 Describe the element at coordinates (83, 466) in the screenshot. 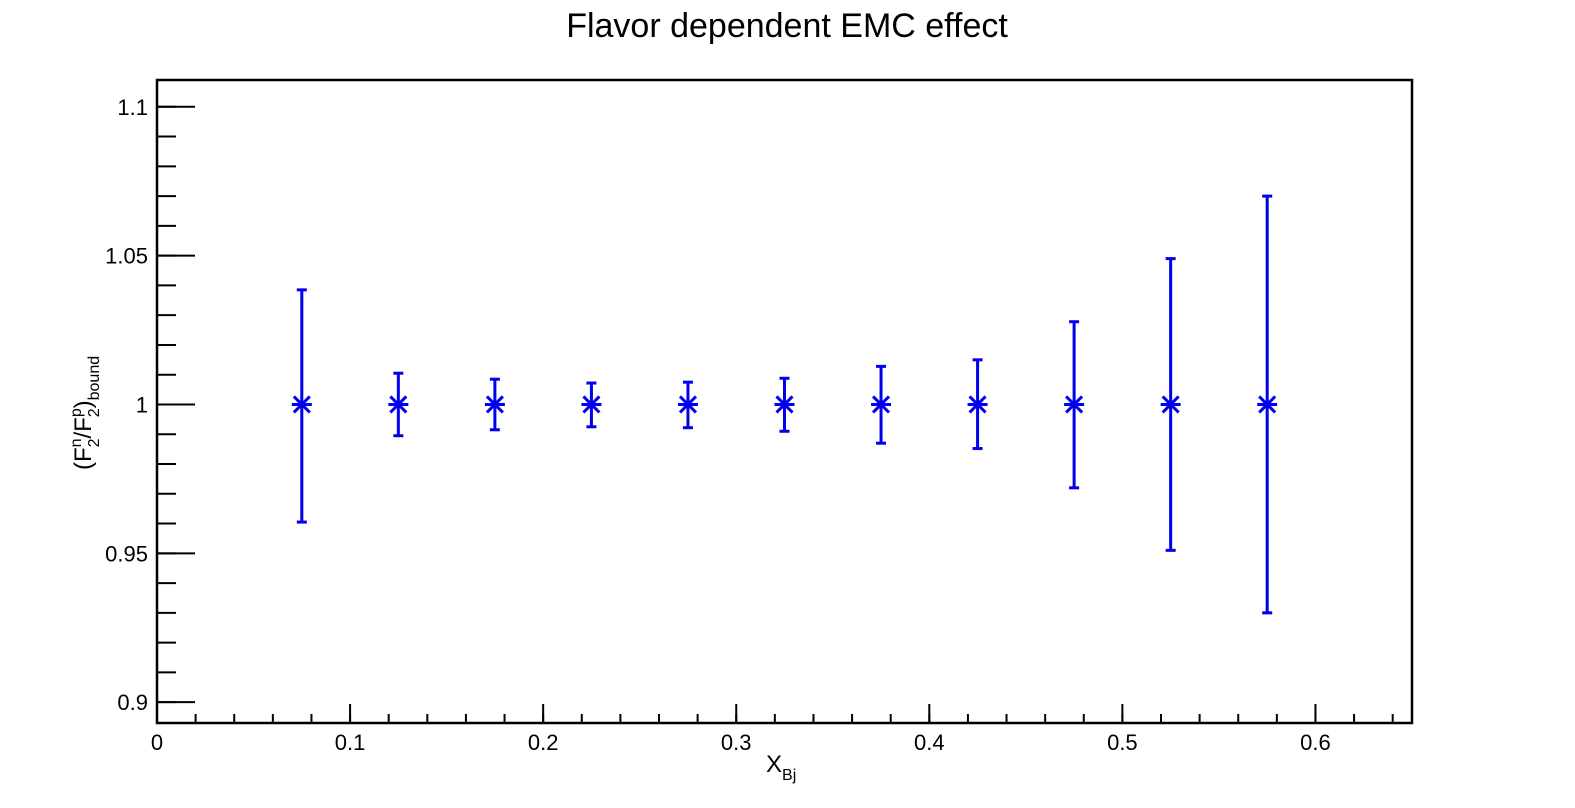

I see `y-title-open: (` at that location.